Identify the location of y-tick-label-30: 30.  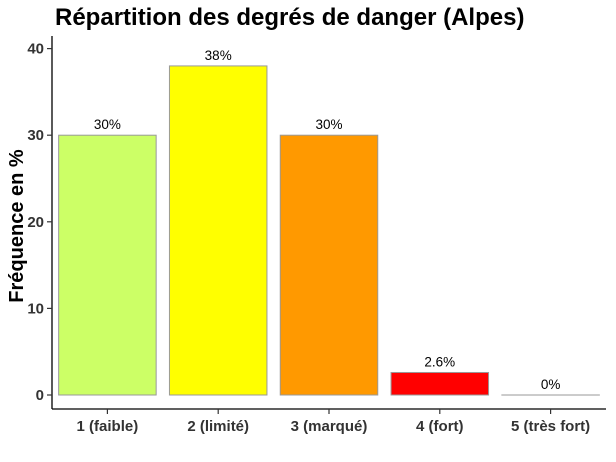
(35, 135).